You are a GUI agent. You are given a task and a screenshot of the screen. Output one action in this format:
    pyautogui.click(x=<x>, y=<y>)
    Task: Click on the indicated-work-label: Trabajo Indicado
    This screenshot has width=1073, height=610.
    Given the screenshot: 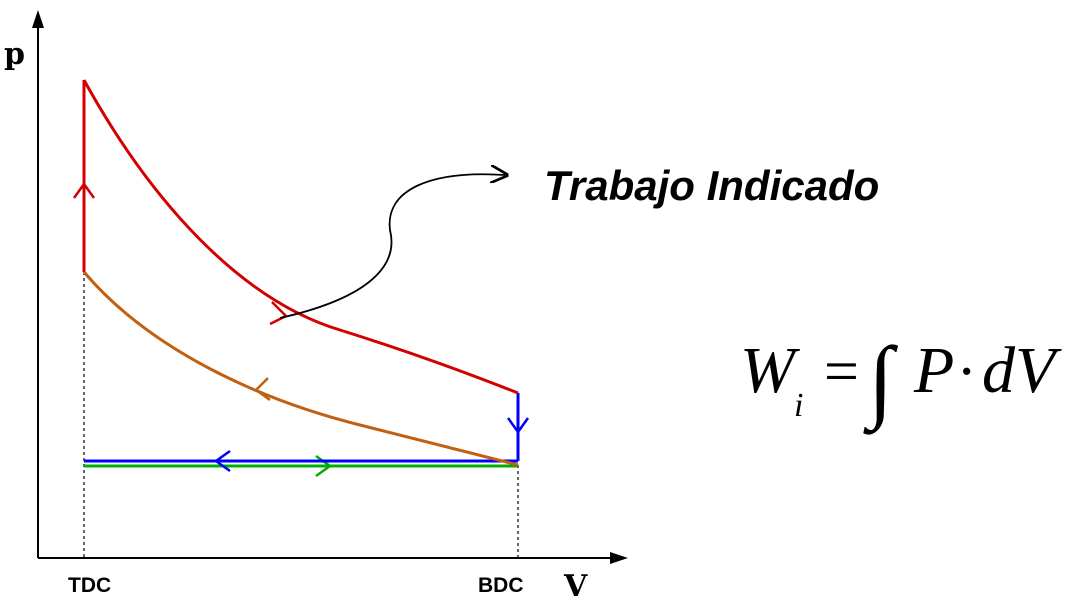 What is the action you would take?
    pyautogui.click(x=711, y=185)
    